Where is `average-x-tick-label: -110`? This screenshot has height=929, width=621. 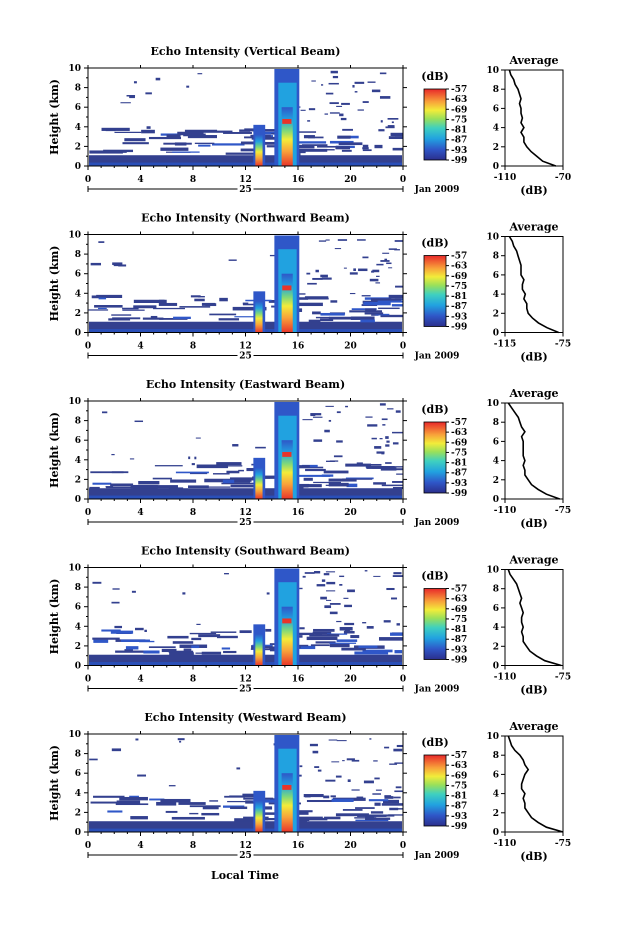 average-x-tick-label: -110 is located at coordinates (505, 511).